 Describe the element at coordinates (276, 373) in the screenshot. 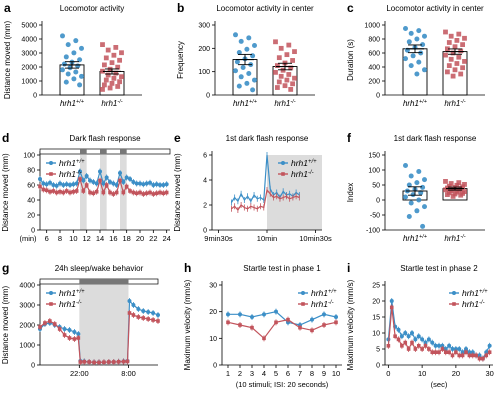

I see `x-tick-label: 5` at that location.